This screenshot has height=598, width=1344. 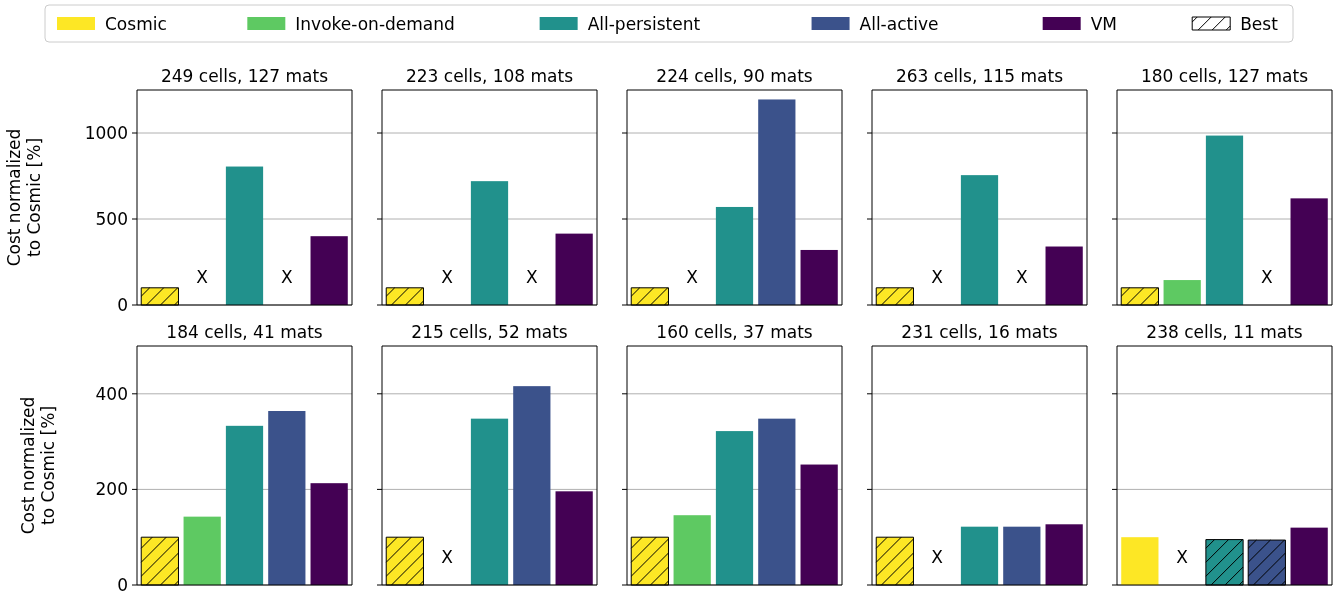 I want to click on x-tick-label: 249 cells, 127 mats, so click(x=244, y=76).